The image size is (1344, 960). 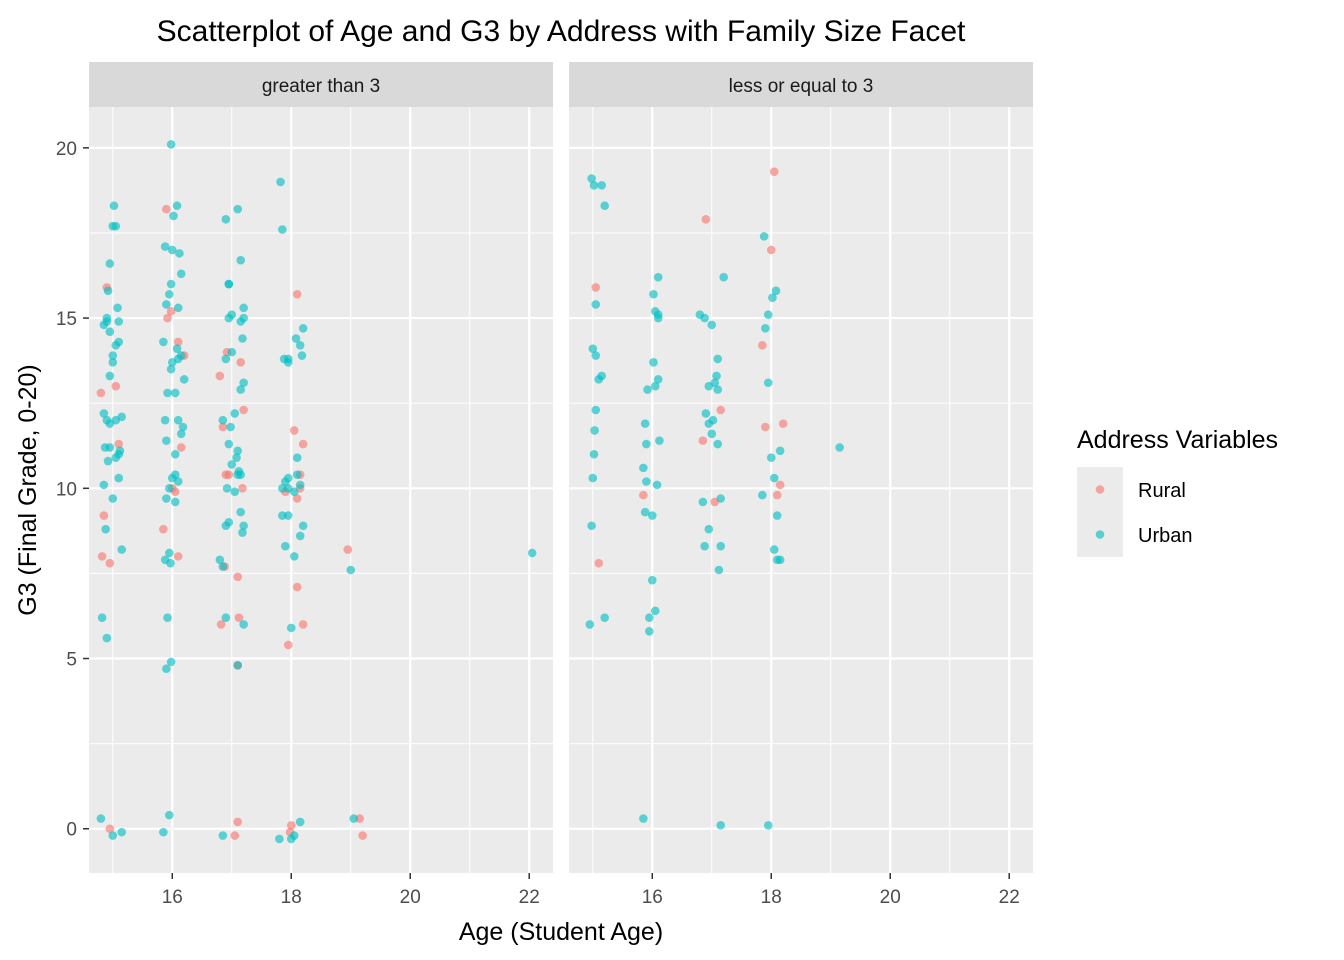 I want to click on y-tick-label: 15, so click(x=66, y=319).